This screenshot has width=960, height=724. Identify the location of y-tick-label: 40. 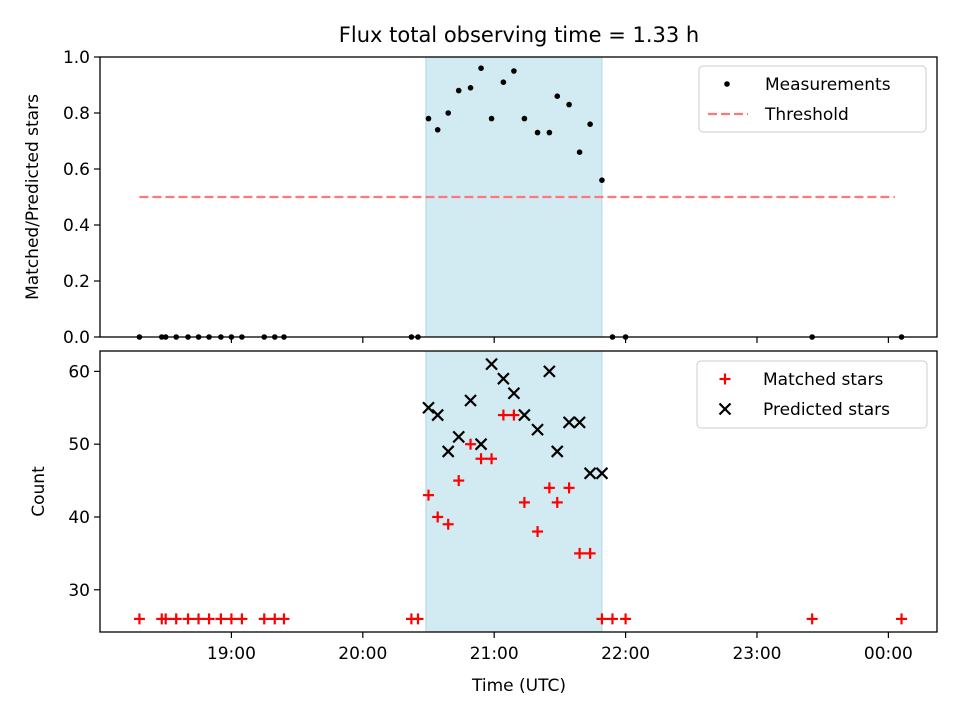
(79, 518).